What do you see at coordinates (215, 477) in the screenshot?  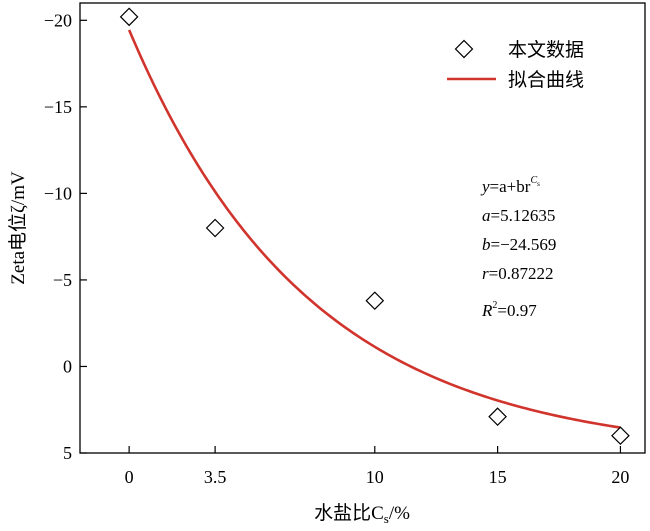 I see `x-tick-label: 3.5` at bounding box center [215, 477].